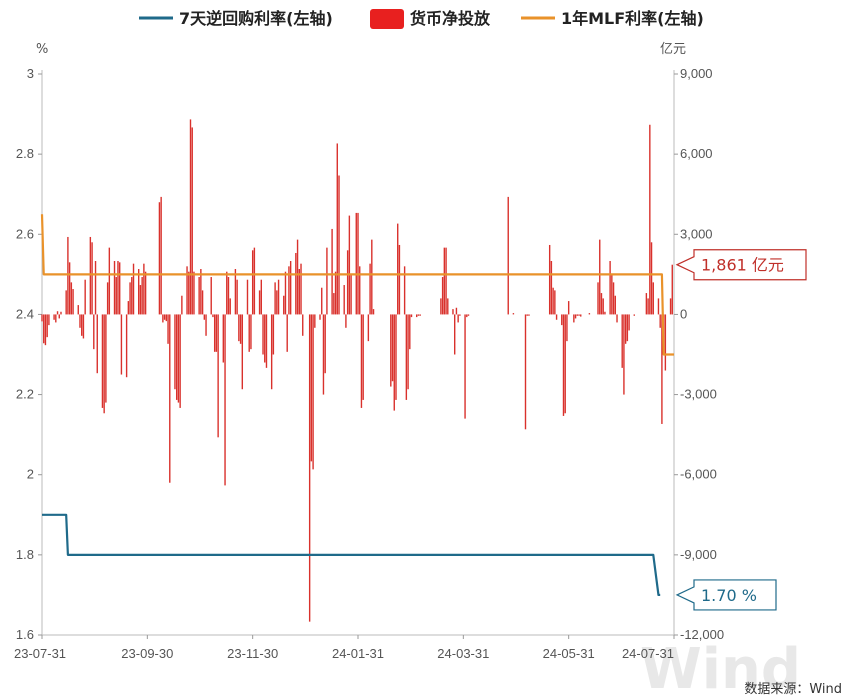 This screenshot has width=852, height=700. What do you see at coordinates (673, 49) in the screenshot?
I see `right-axis-unit: 亿元` at bounding box center [673, 49].